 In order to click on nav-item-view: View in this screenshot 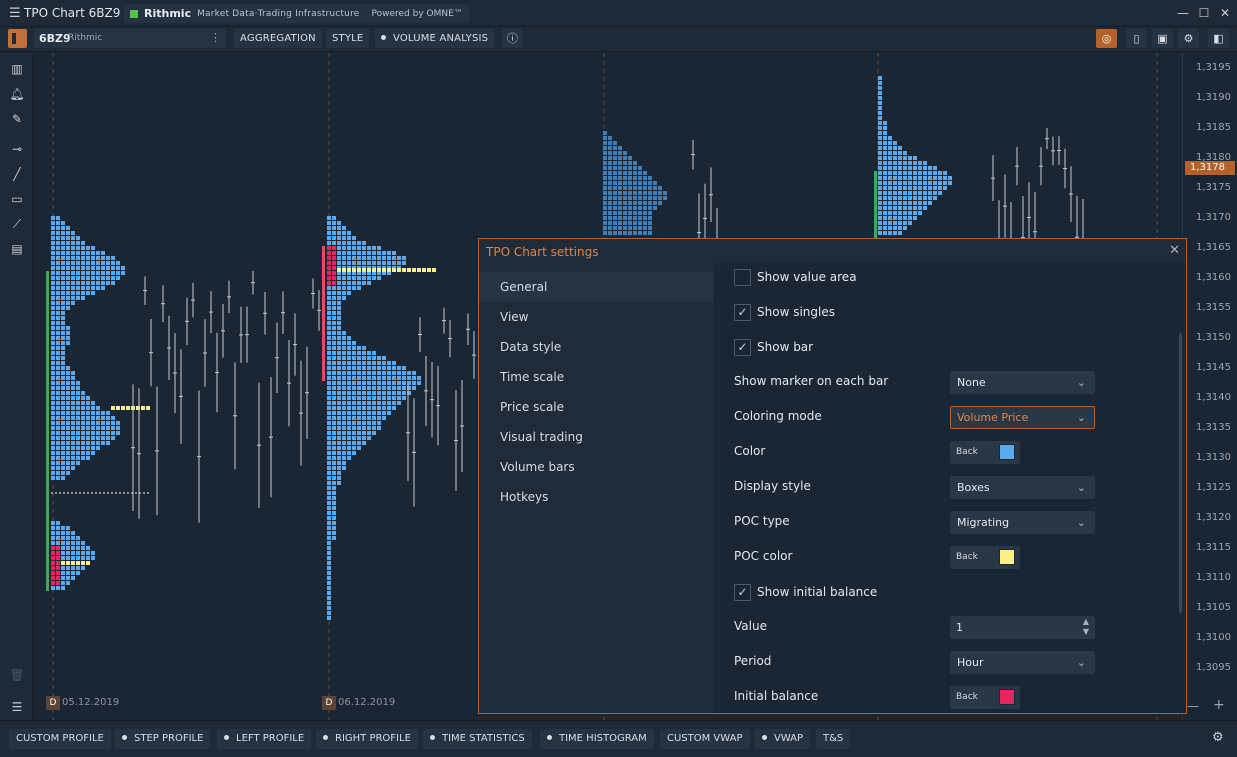, I will do `click(514, 317)`.